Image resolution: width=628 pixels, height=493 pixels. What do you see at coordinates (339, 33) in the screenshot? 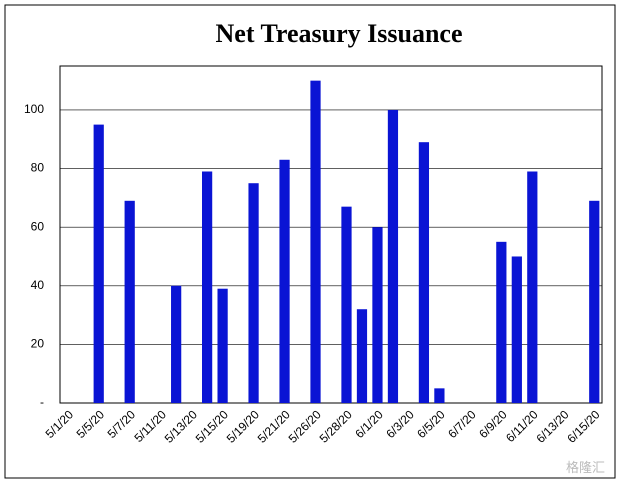
I see `chart-title: Net Treasury Issuance` at bounding box center [339, 33].